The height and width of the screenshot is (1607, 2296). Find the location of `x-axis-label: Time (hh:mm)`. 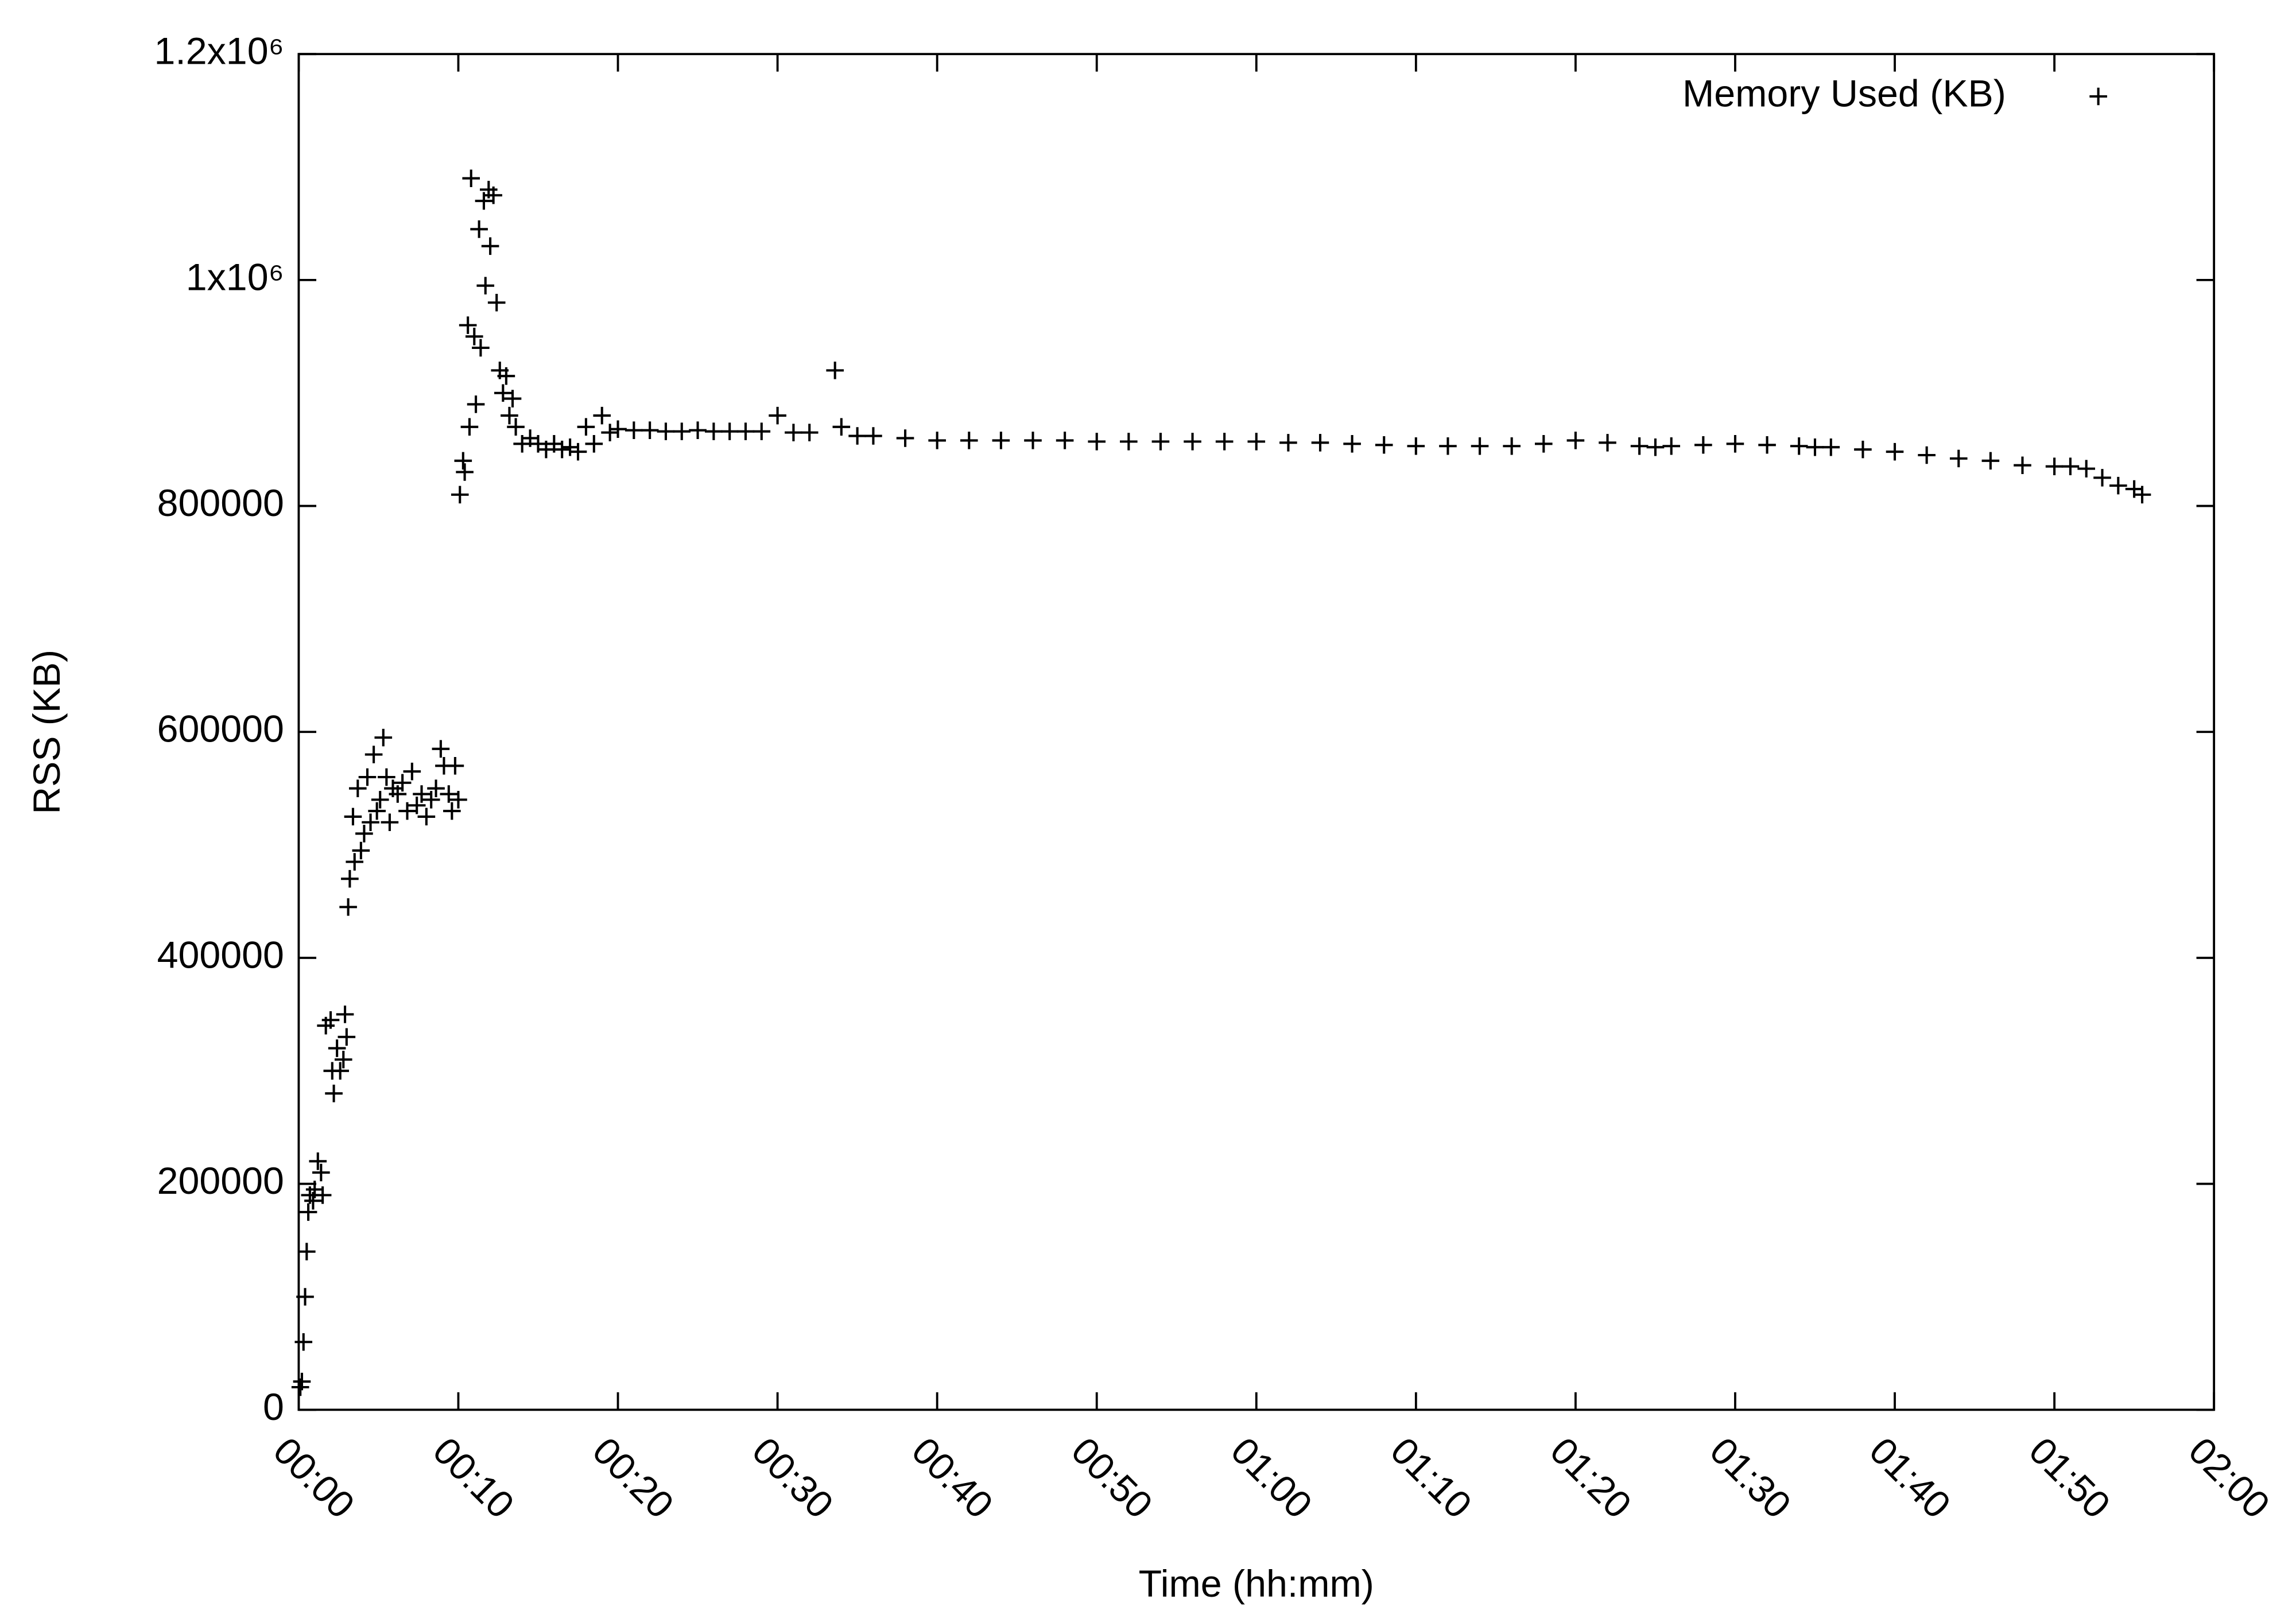

x-axis-label: Time (hh:mm) is located at coordinates (1256, 1584).